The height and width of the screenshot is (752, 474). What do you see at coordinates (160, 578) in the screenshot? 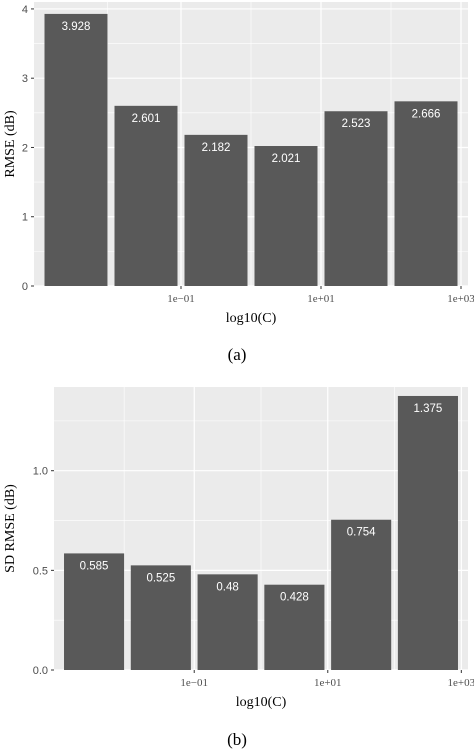
I see `bar-value-label: 0.525` at bounding box center [160, 578].